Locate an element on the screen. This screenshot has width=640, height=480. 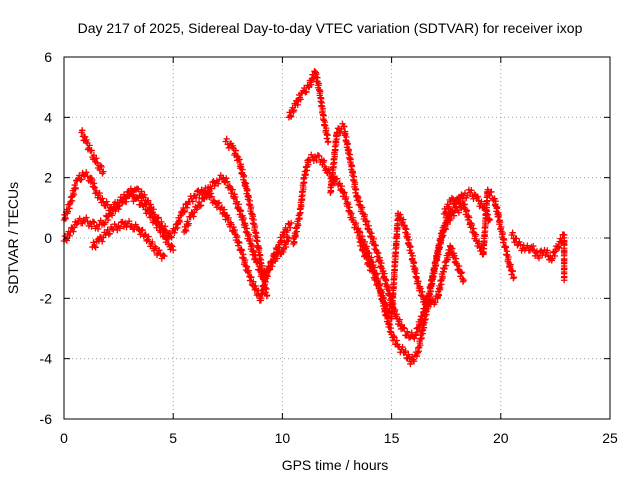
y-tick-label: -2 is located at coordinates (46, 298).